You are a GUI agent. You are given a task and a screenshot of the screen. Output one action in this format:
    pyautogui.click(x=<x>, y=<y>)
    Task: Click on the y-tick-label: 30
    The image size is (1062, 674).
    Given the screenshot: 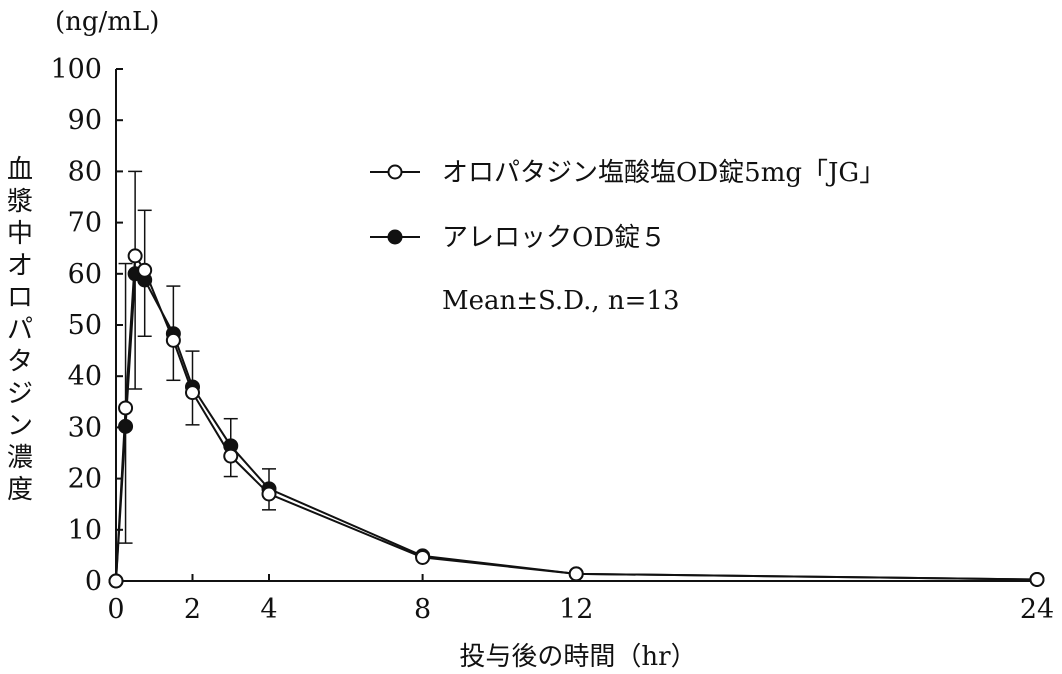 What is the action you would take?
    pyautogui.click(x=85, y=427)
    